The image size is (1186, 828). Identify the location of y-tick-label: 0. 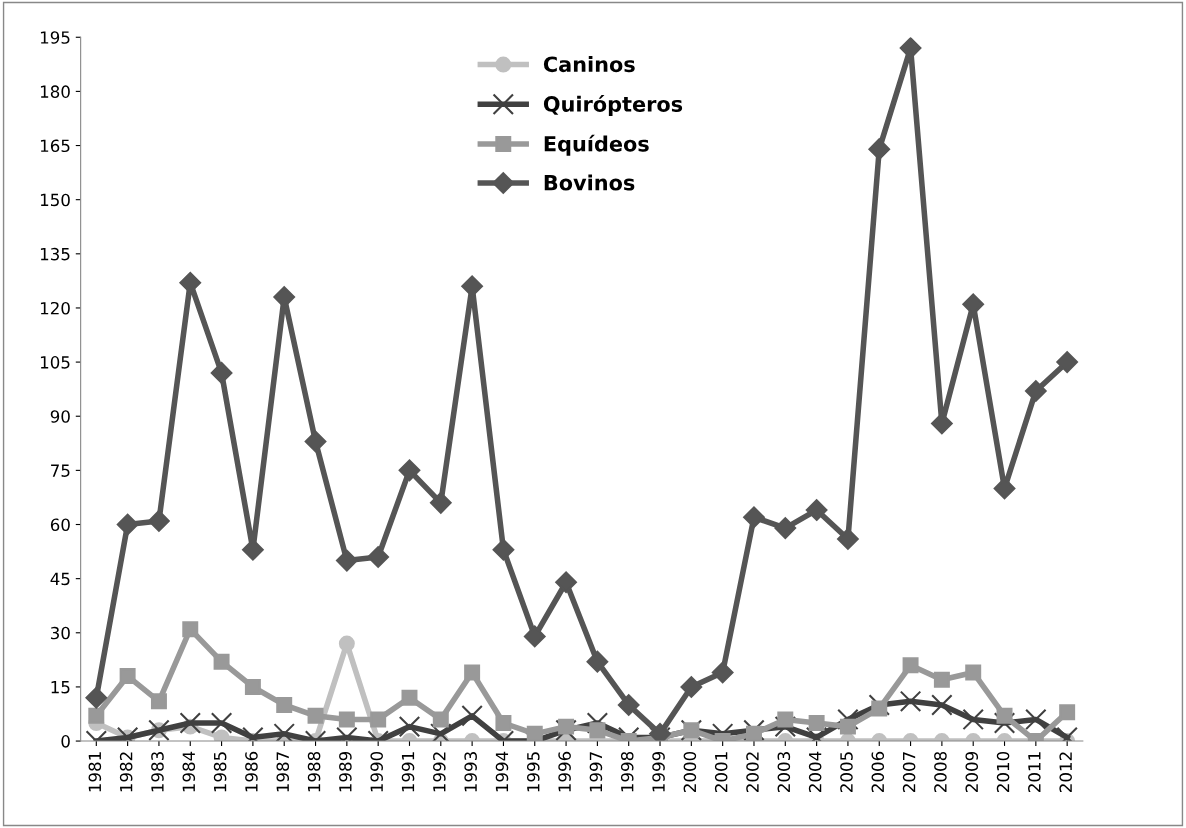
(65, 741).